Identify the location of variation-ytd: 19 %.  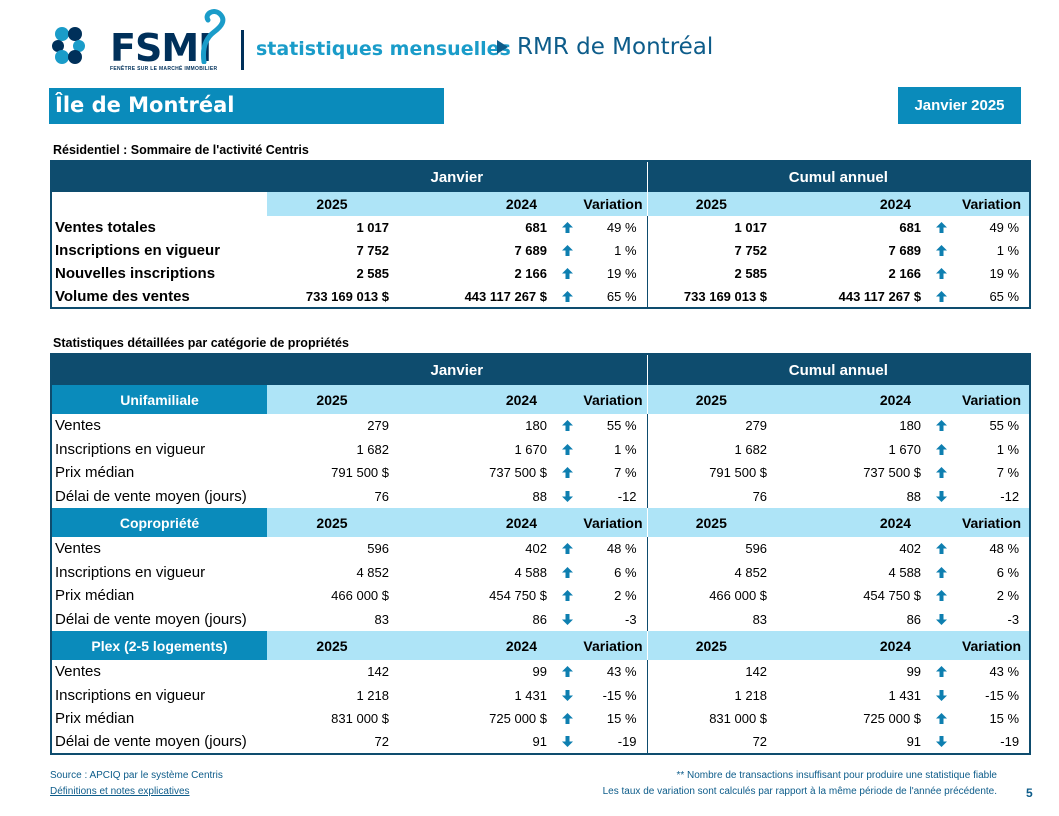
(1004, 273).